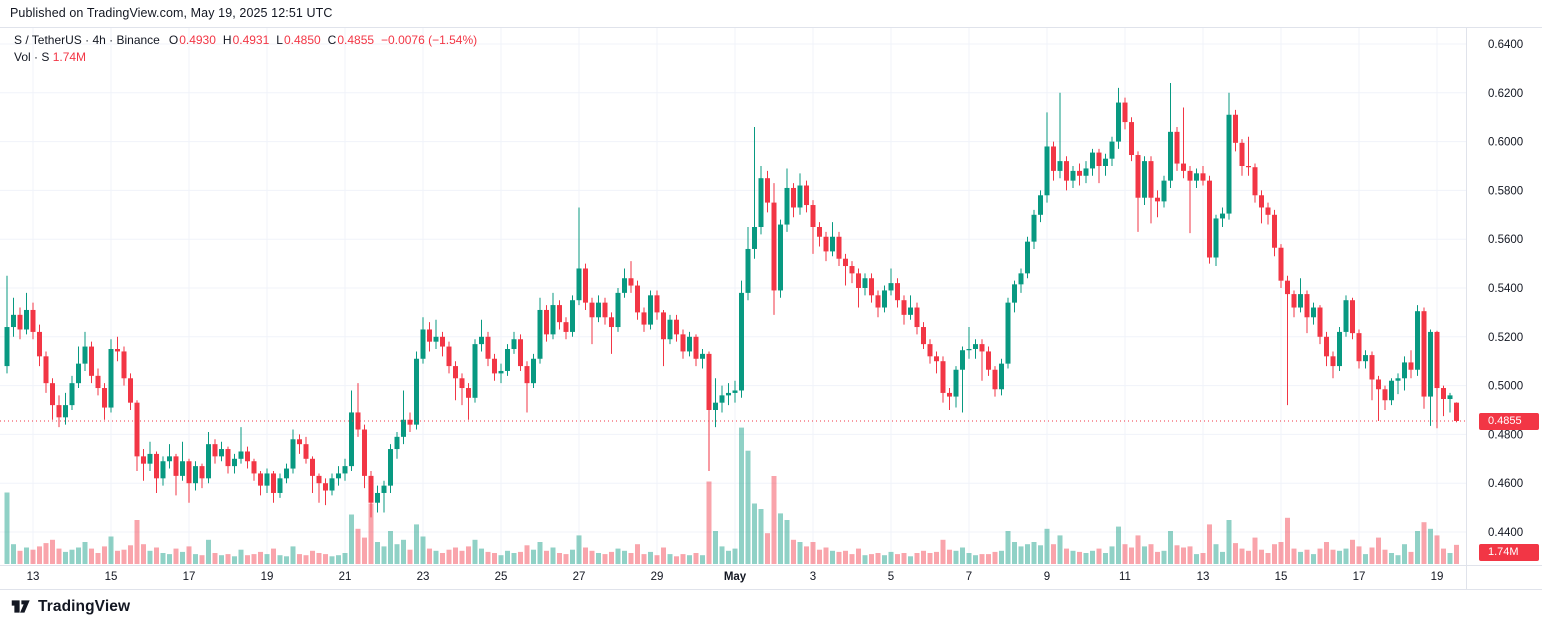  I want to click on price-tick-label: 0.6400, so click(1505, 45).